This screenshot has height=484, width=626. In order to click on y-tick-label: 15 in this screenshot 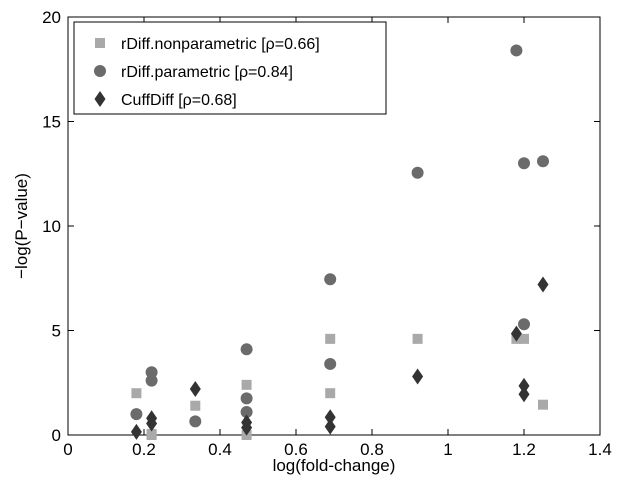, I will do `click(51, 122)`.